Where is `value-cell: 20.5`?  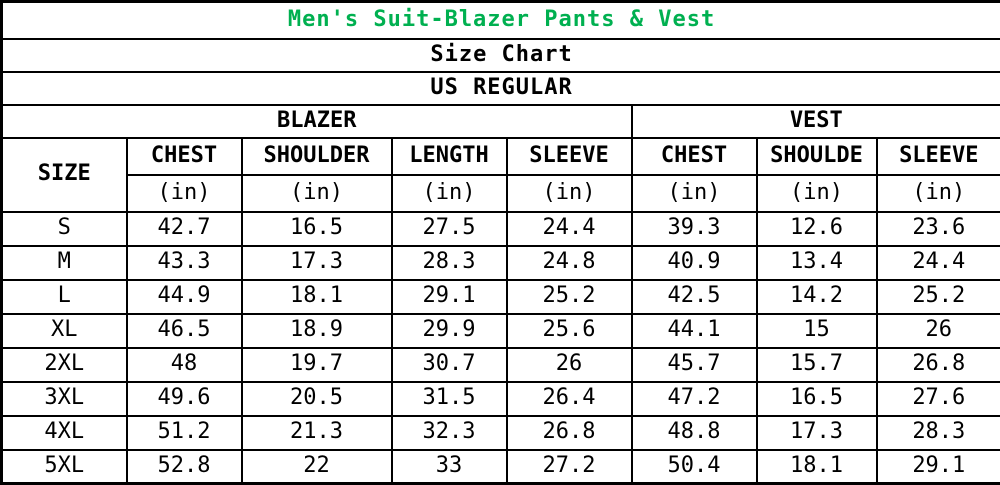 value-cell: 20.5 is located at coordinates (316, 398).